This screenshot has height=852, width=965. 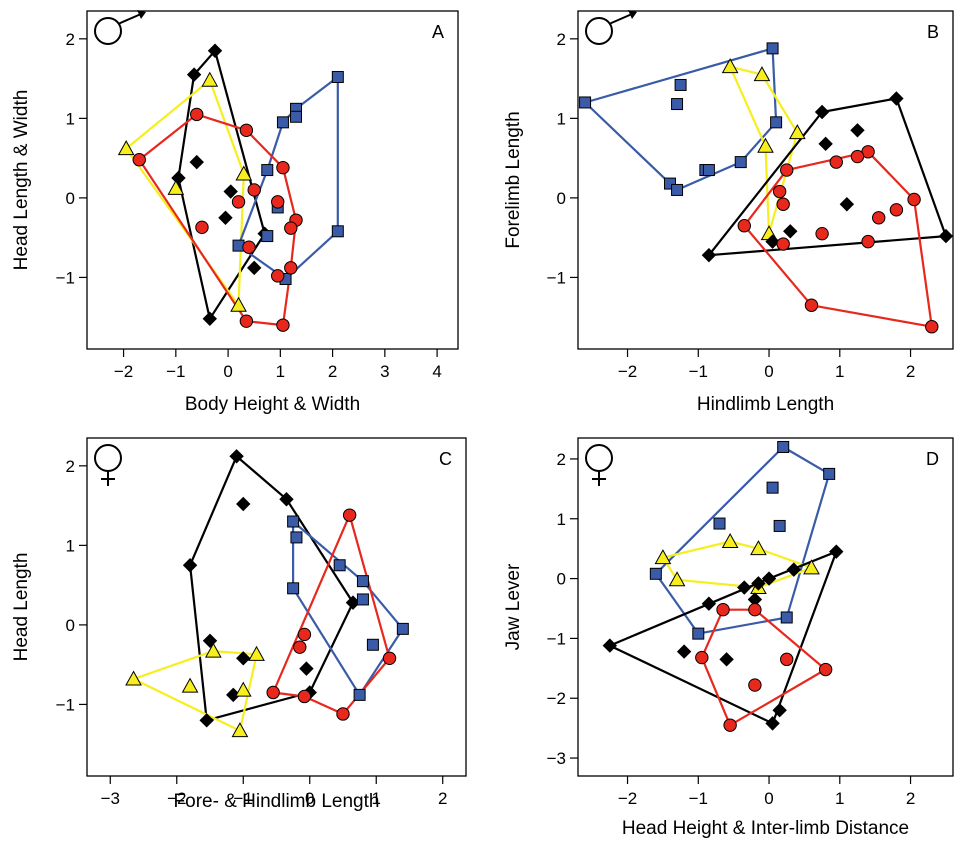 I want to click on x-tick-label: −3, so click(x=110, y=798).